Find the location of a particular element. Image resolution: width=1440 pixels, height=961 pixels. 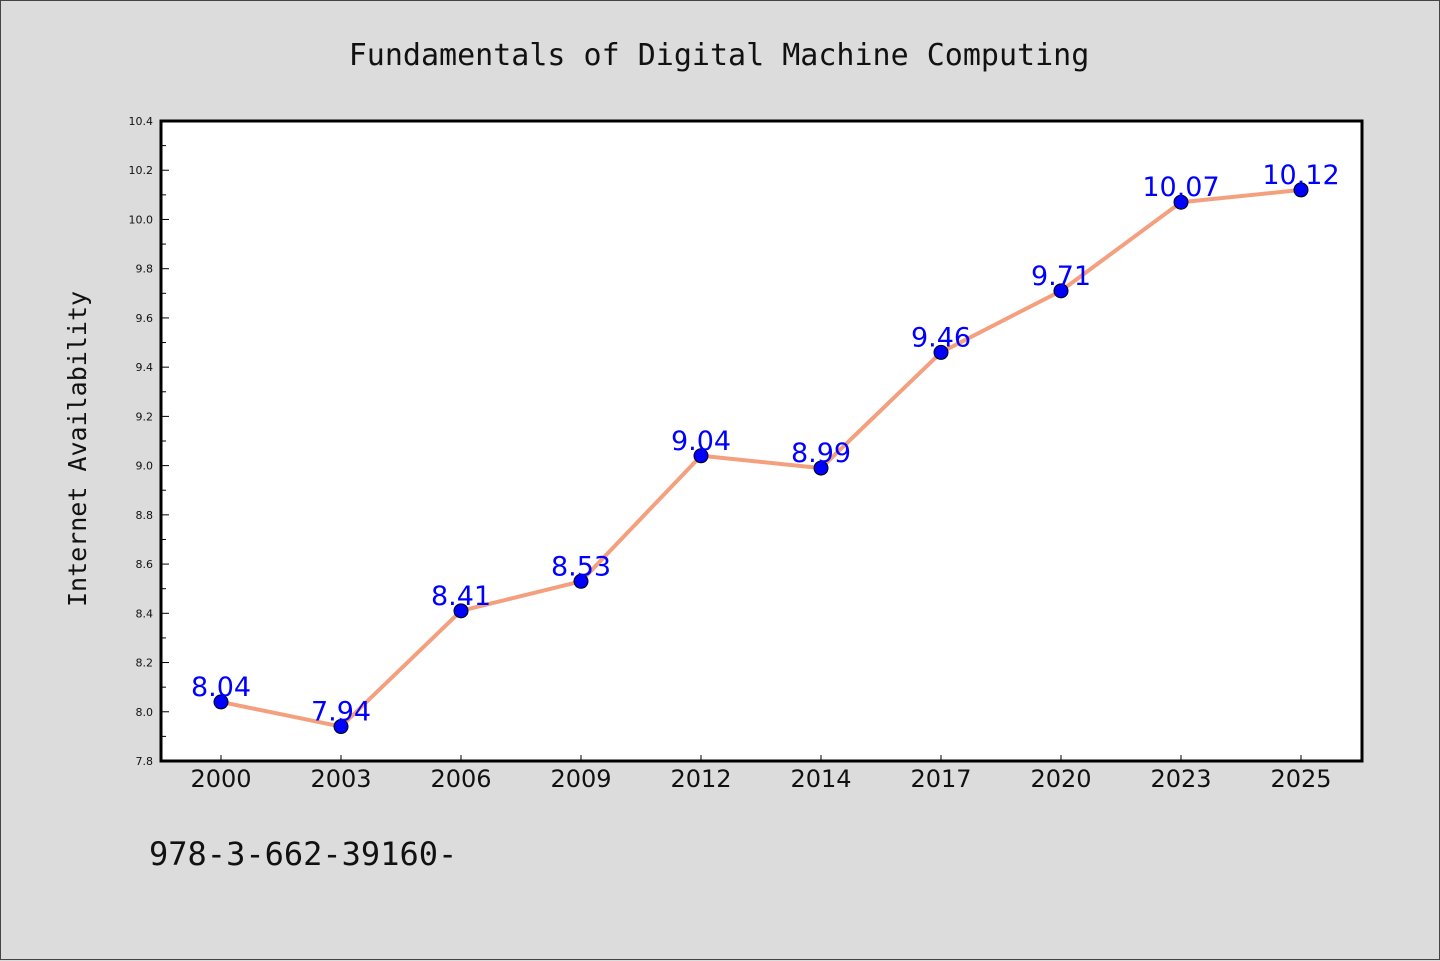

y-tick-label: 9.6 is located at coordinates (145, 318).